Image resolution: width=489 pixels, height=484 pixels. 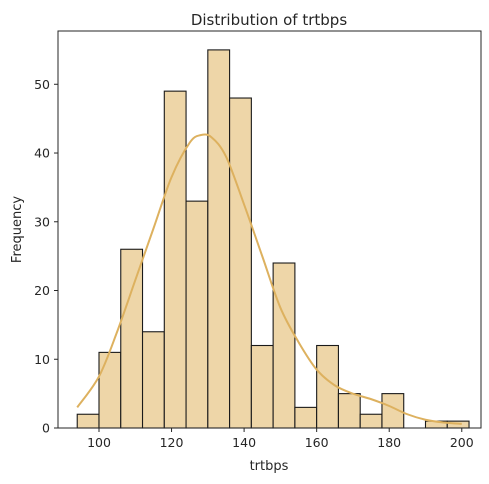 What do you see at coordinates (244, 442) in the screenshot?
I see `x-tick-label: 140` at bounding box center [244, 442].